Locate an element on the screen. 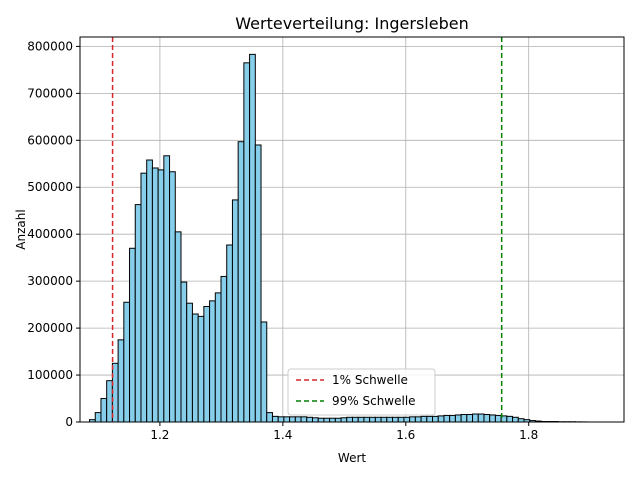  x-axis-label: Wert is located at coordinates (352, 458).